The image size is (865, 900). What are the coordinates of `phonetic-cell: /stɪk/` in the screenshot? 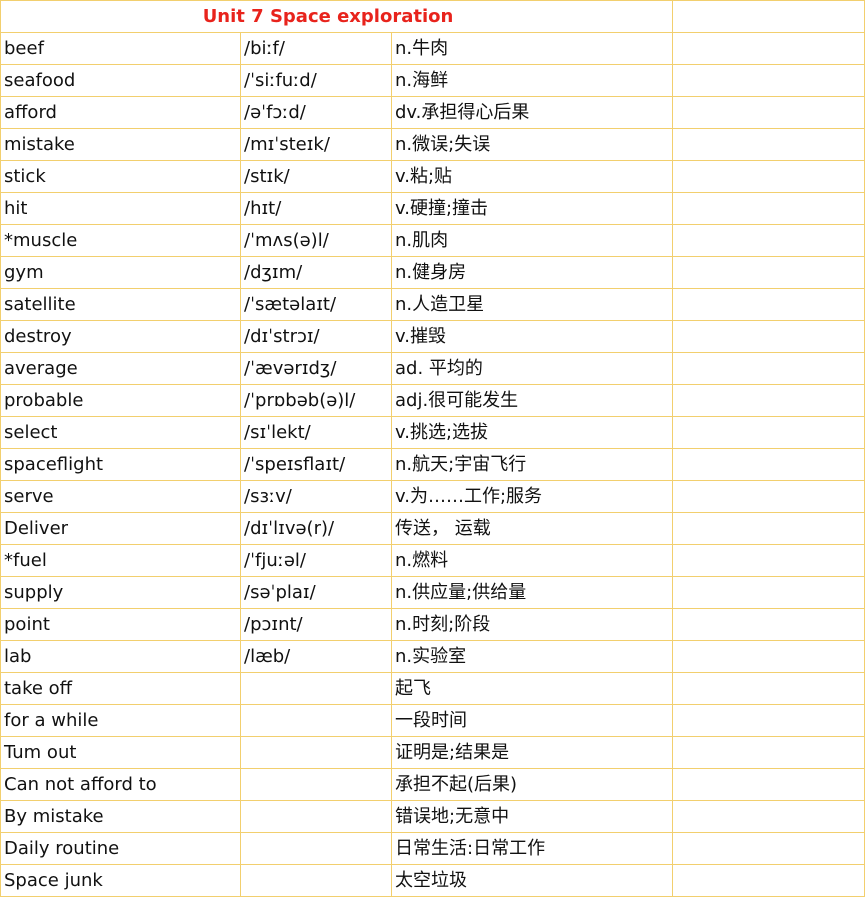 It's located at (316, 176).